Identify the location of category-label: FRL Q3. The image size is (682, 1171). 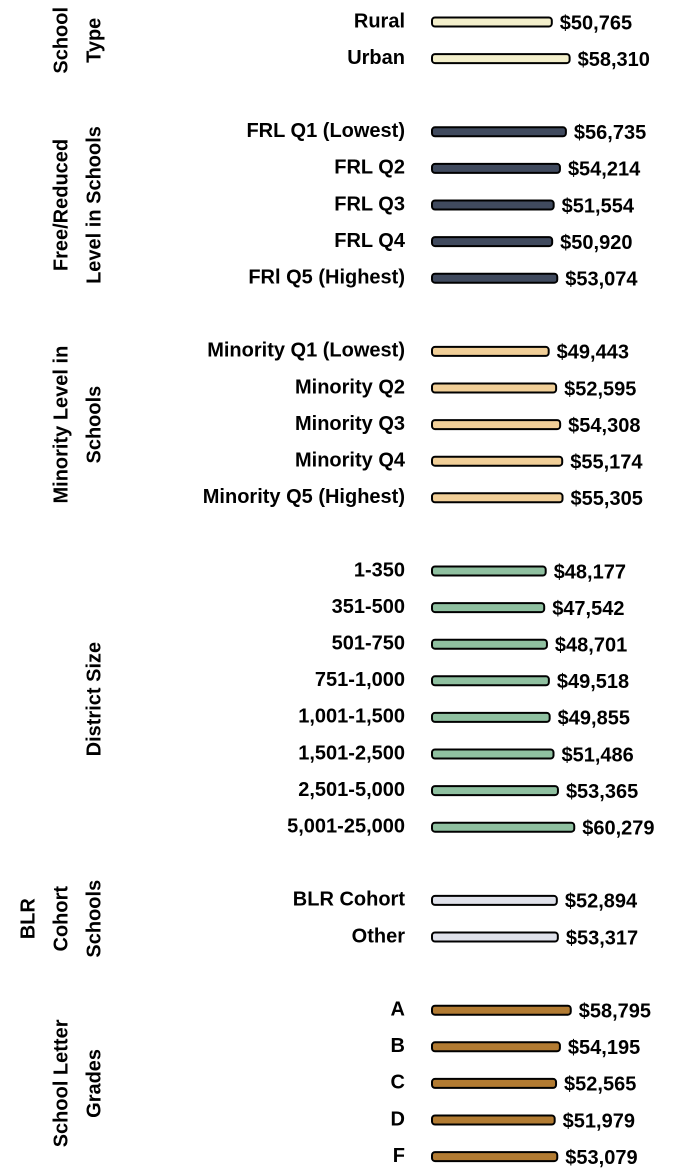
(369, 204).